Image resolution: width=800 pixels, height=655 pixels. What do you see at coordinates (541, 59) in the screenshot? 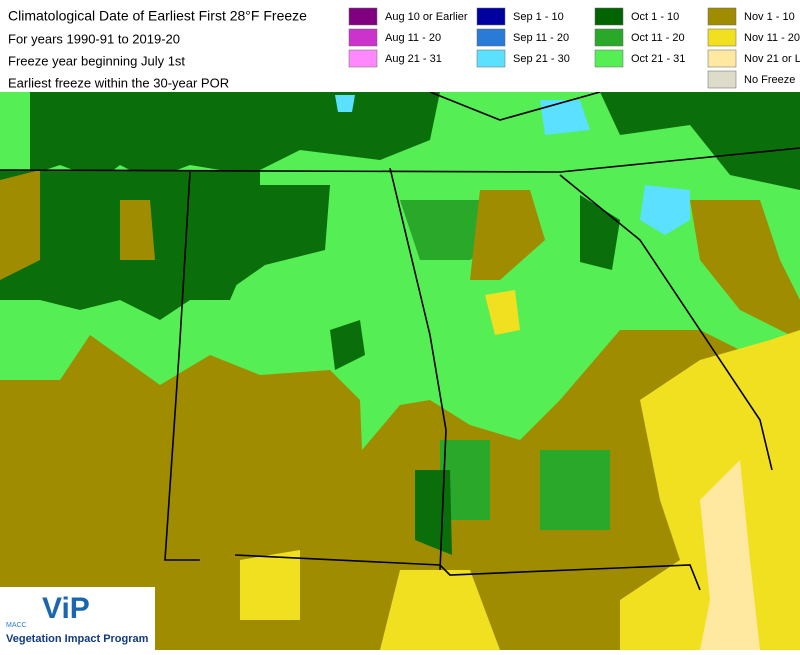
I see `legend-label: Sep 21 - 30` at bounding box center [541, 59].